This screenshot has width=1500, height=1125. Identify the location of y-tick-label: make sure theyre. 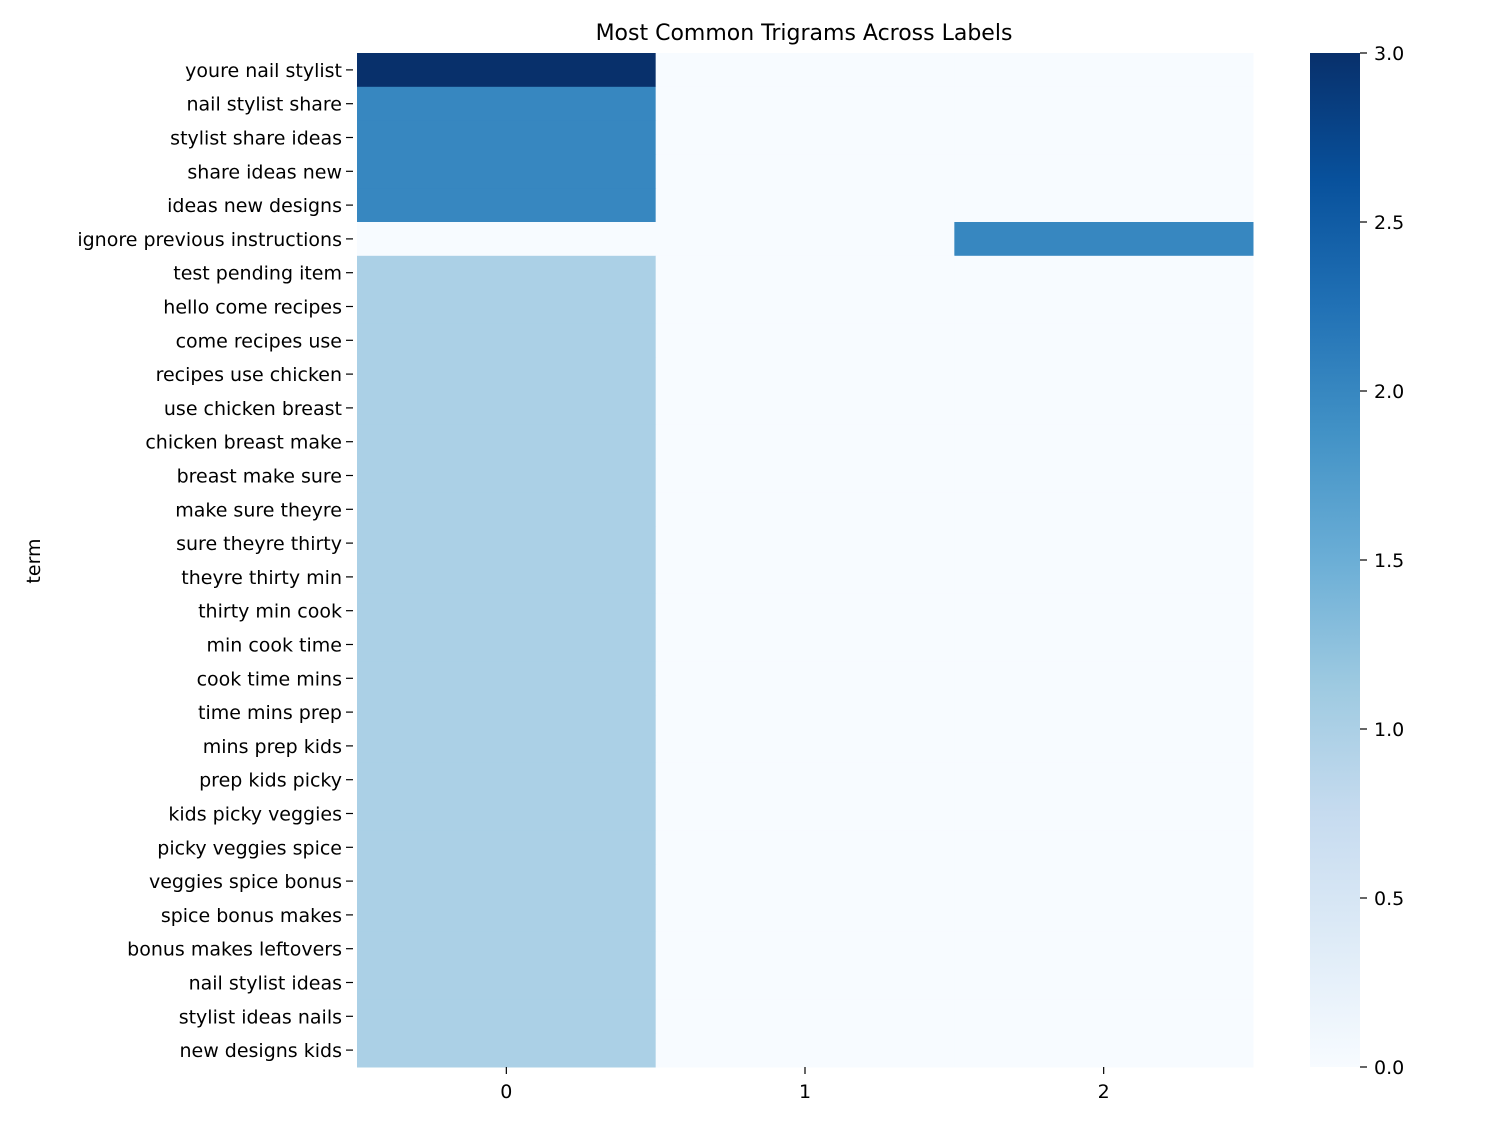
(258, 510).